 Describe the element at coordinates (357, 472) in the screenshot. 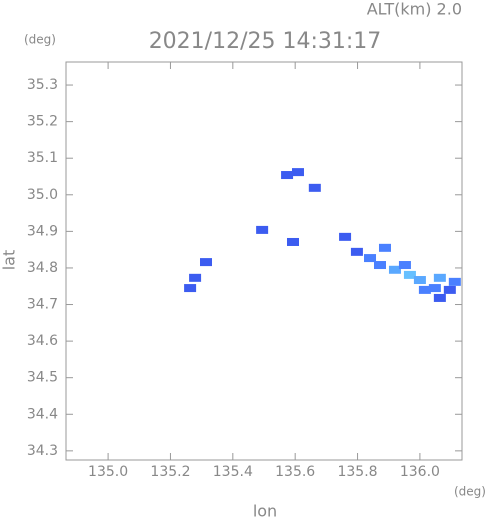

I see `x-tick-label: 135.8` at that location.